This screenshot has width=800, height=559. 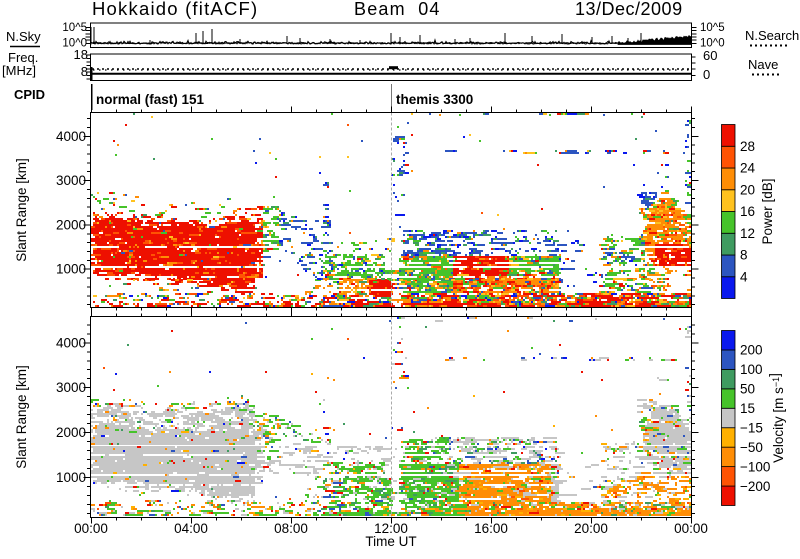 What do you see at coordinates (751, 369) in the screenshot?
I see `svg-text: 100` at bounding box center [751, 369].